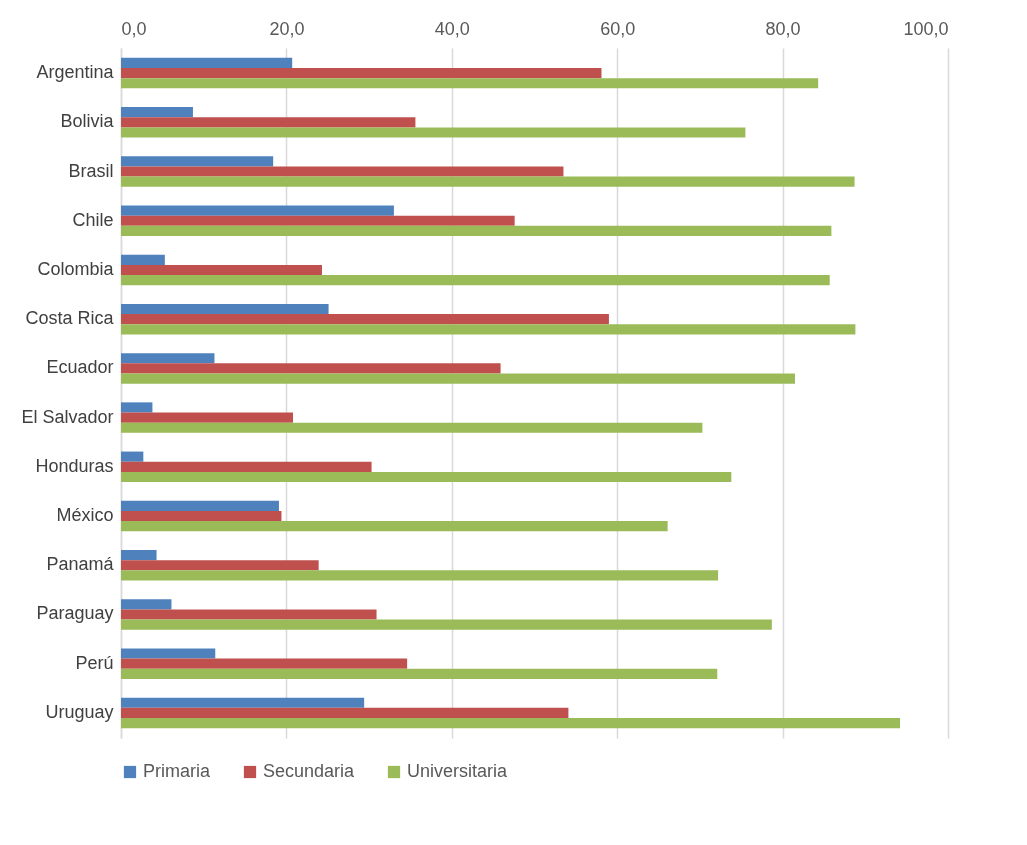  I want to click on x-tick-label: 0,0, so click(134, 28).